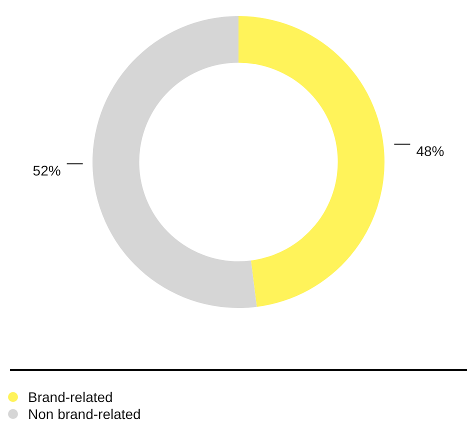 The image size is (467, 424). What do you see at coordinates (430, 151) in the screenshot?
I see `data-label: 48%` at bounding box center [430, 151].